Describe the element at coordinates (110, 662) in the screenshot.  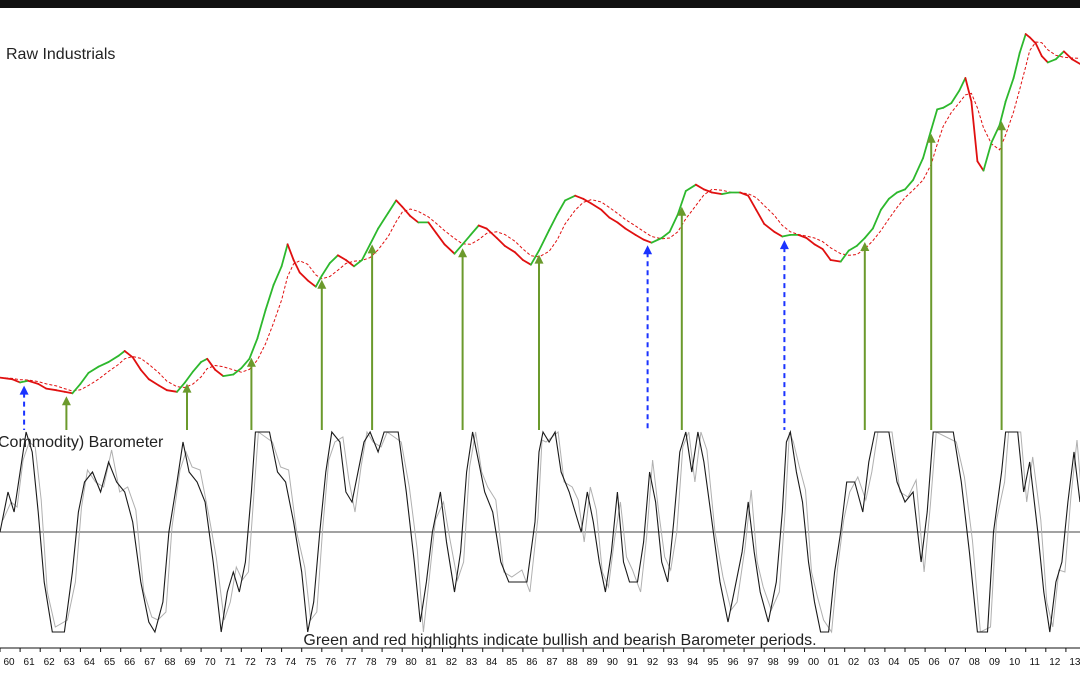
I see `x-tick-label: 65` at that location.